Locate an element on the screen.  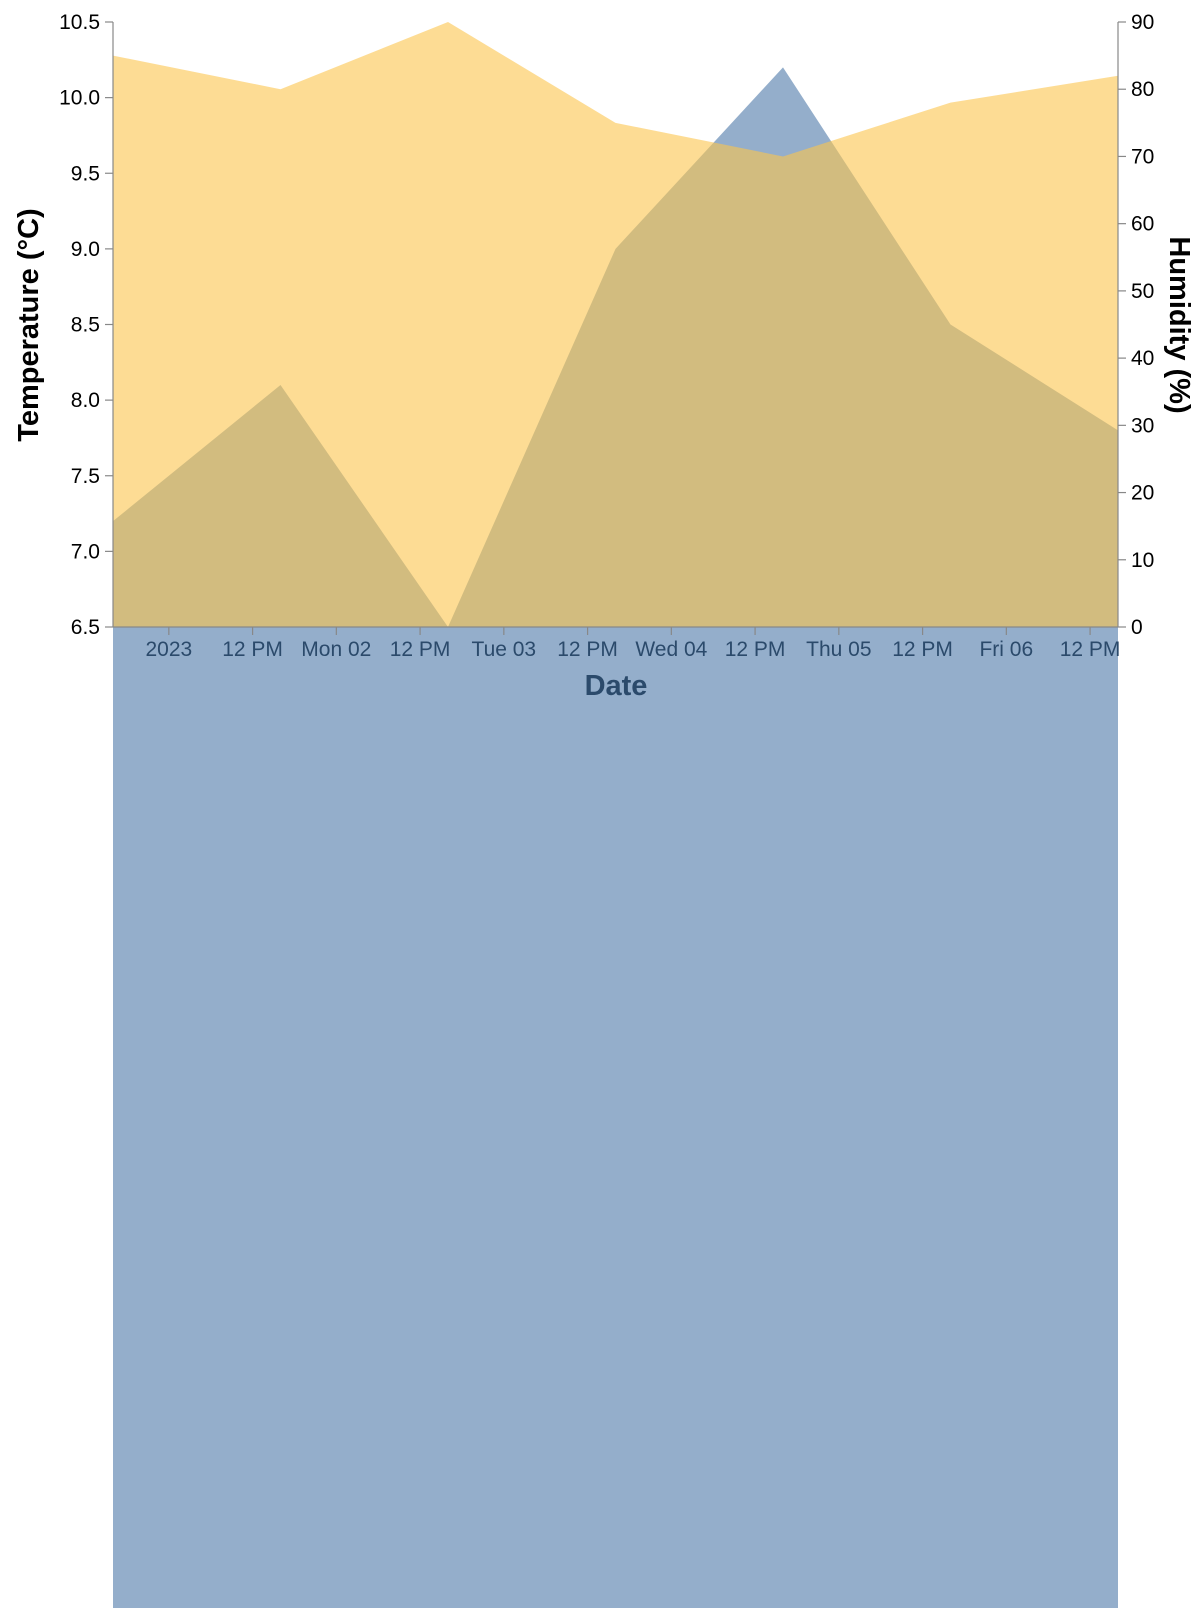
left-tick-label: 7.0 is located at coordinates (85, 551).